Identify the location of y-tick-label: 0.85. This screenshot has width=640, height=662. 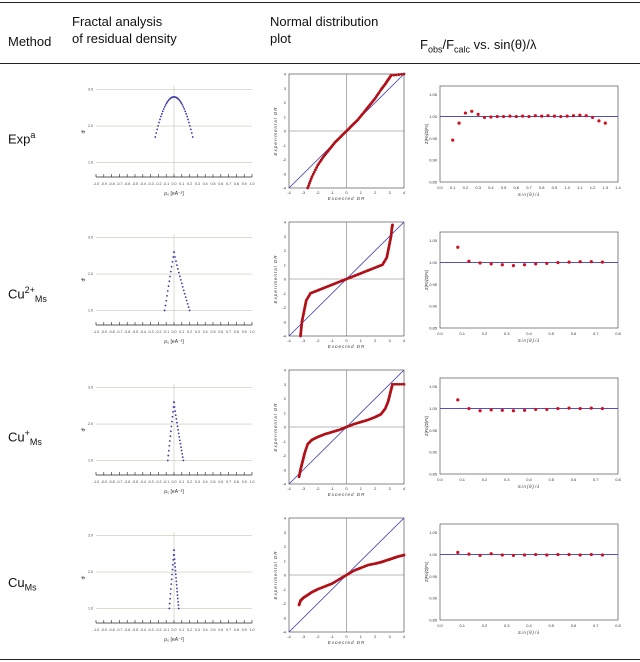
(433, 182).